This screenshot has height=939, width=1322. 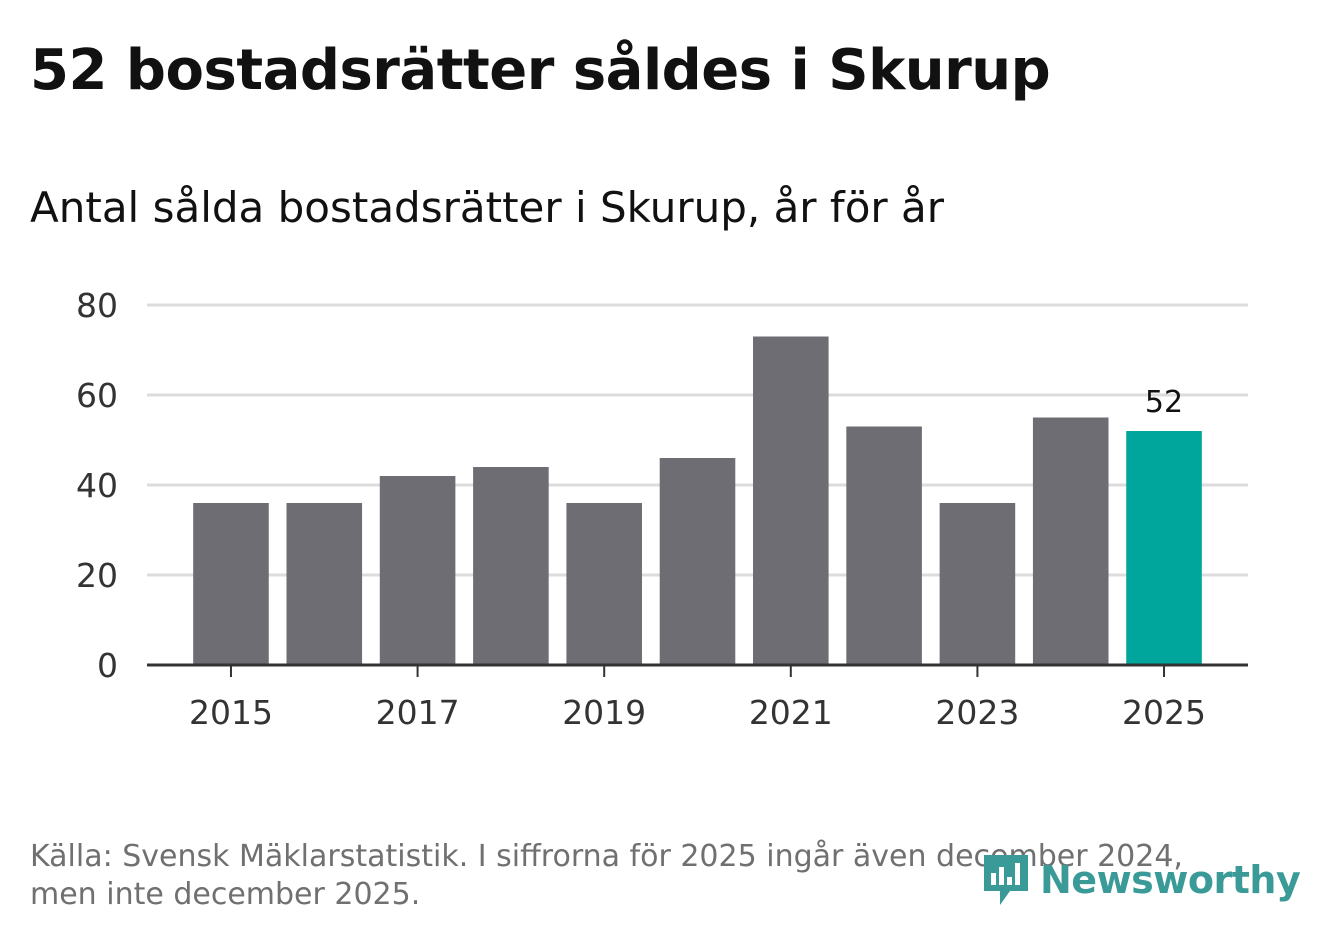 I want to click on newsworthy-logo: Newsworthy, so click(x=1140, y=880).